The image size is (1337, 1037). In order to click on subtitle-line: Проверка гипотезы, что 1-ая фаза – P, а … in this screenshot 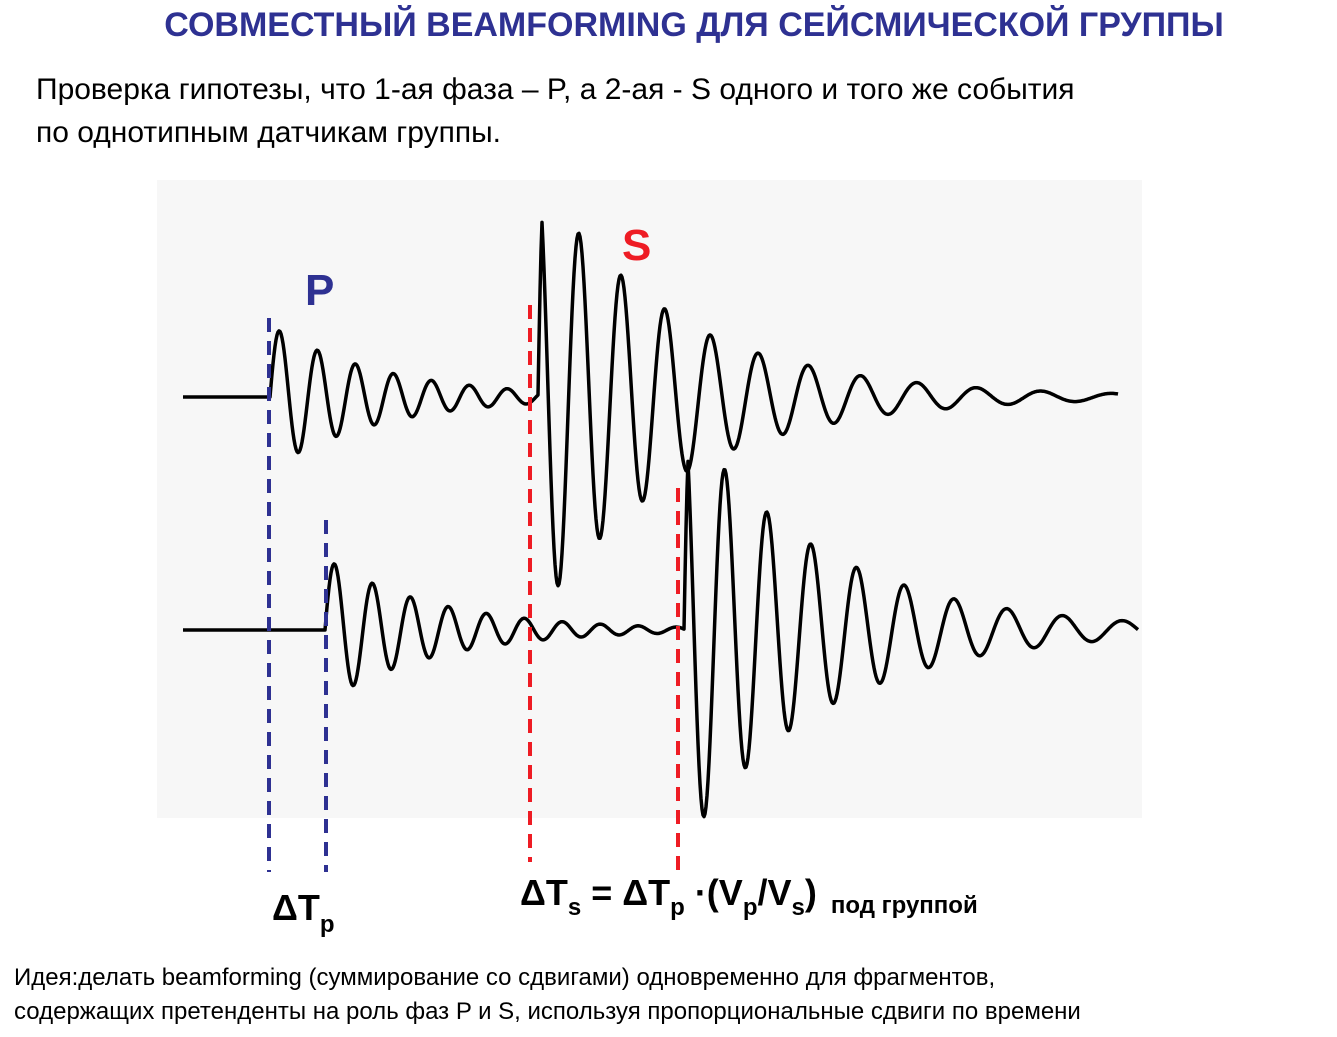, I will do `click(555, 89)`.